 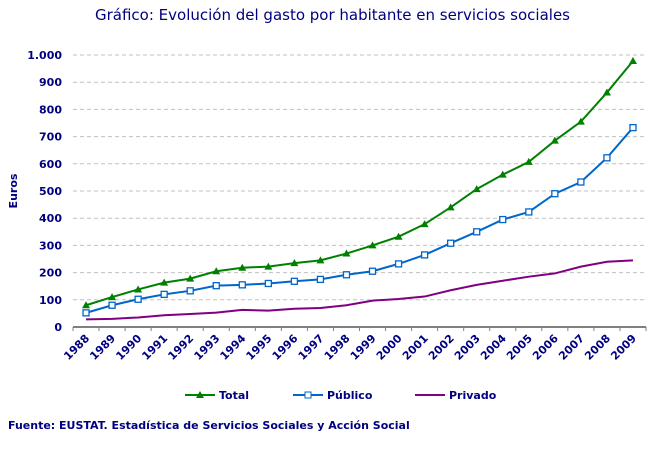 I want to click on x-tick-label: 2007, so click(x=571, y=347).